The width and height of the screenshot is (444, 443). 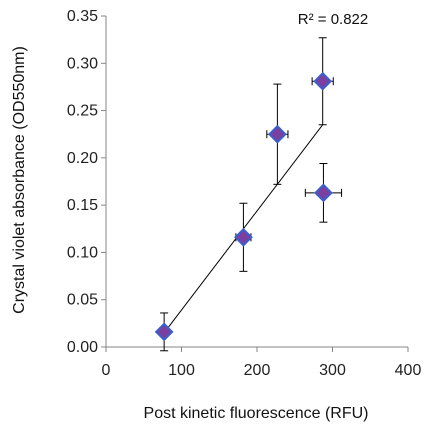 I want to click on y-tick-label: 0.10, so click(x=82, y=252).